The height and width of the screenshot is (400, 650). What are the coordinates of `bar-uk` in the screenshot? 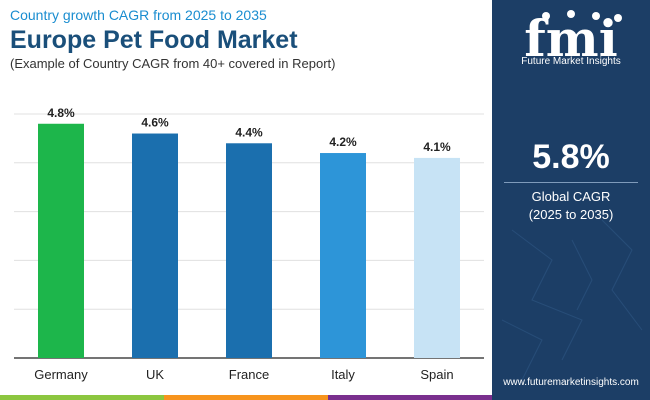 It's located at (155, 245).